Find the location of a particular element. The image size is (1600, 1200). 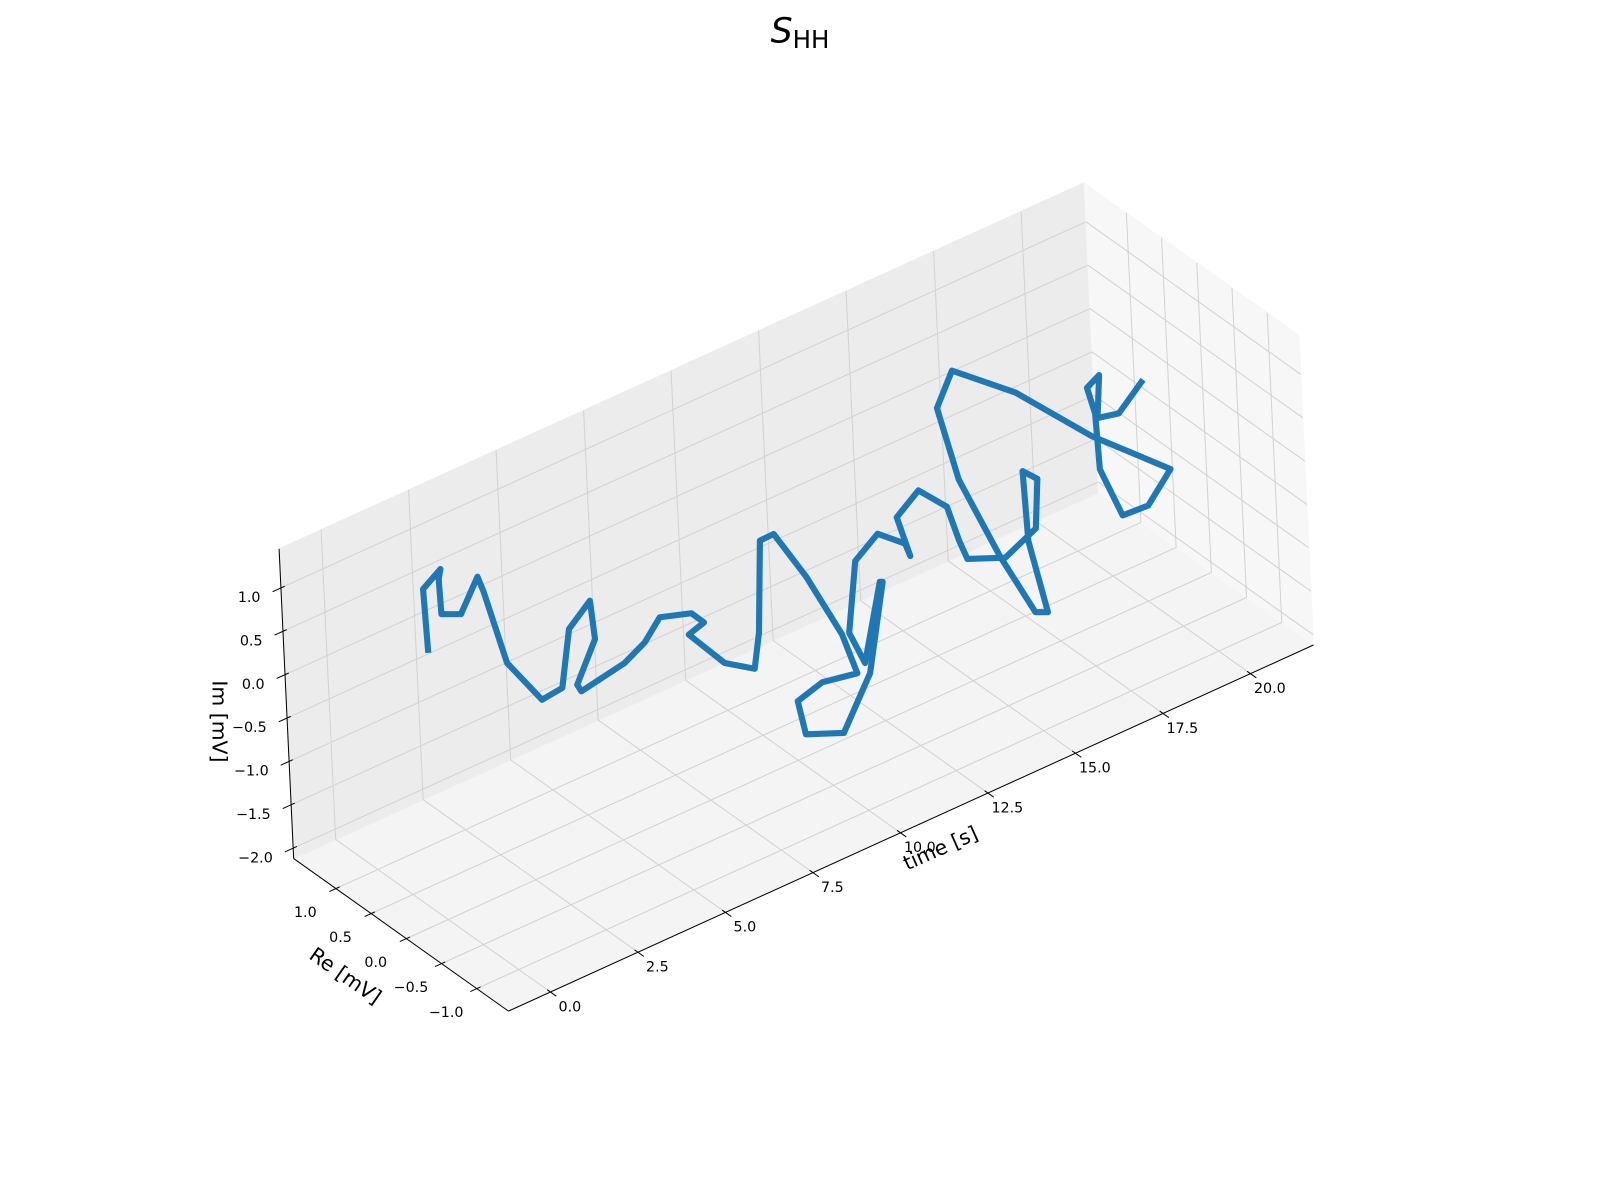

x-tick-label: 12.5 is located at coordinates (1007, 808).